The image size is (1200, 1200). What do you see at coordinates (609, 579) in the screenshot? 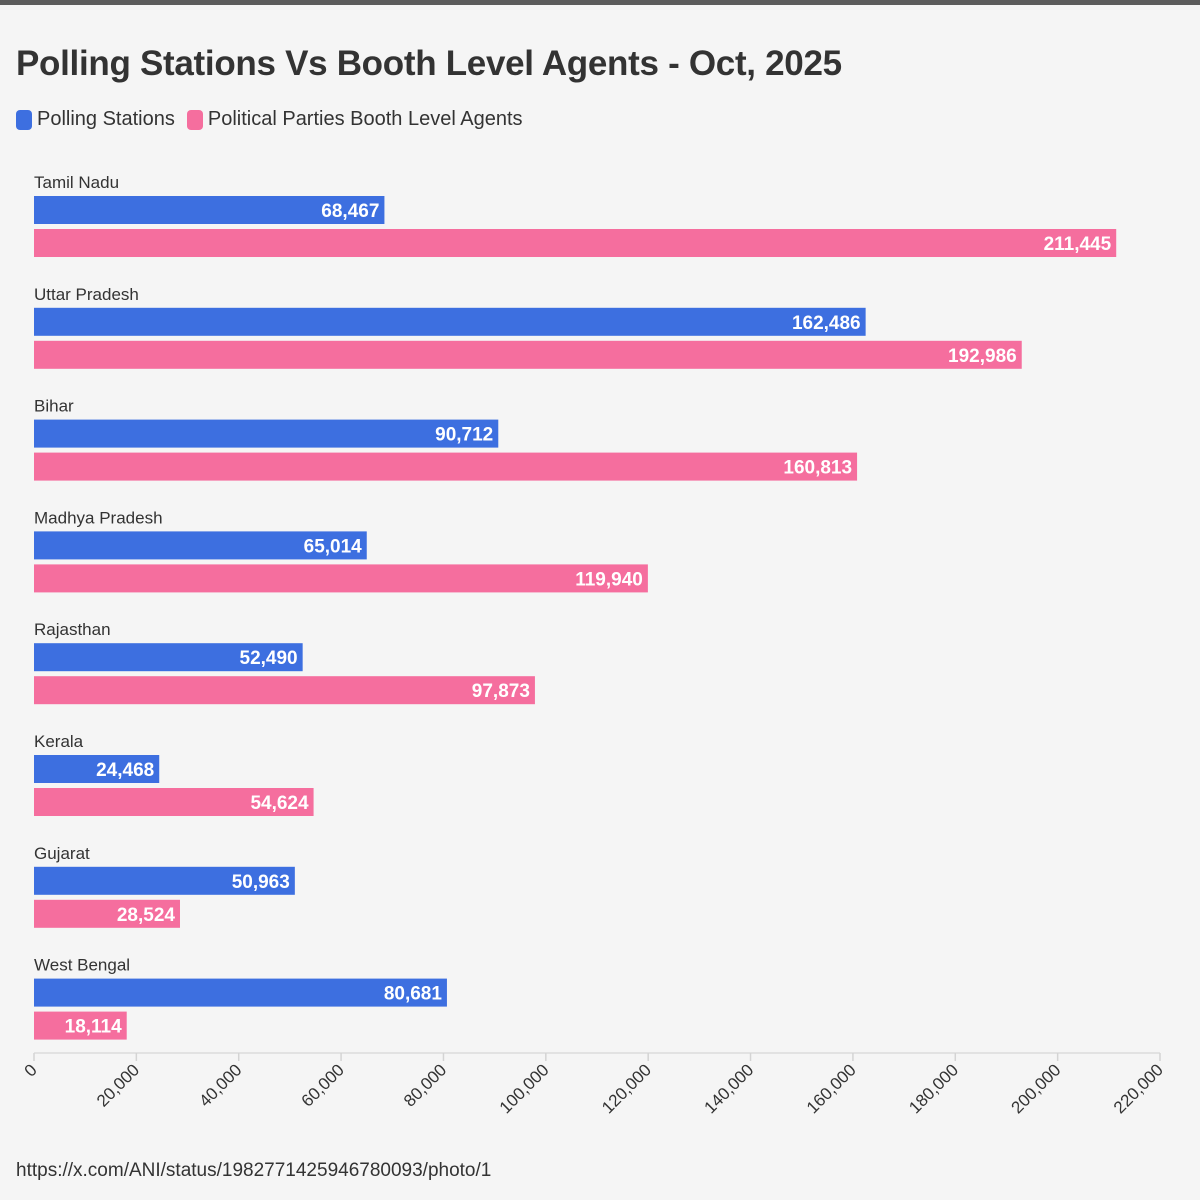
I see `data-label-political-parties-booth-level-agents-madhya-pradesh: 119,940` at bounding box center [609, 579].